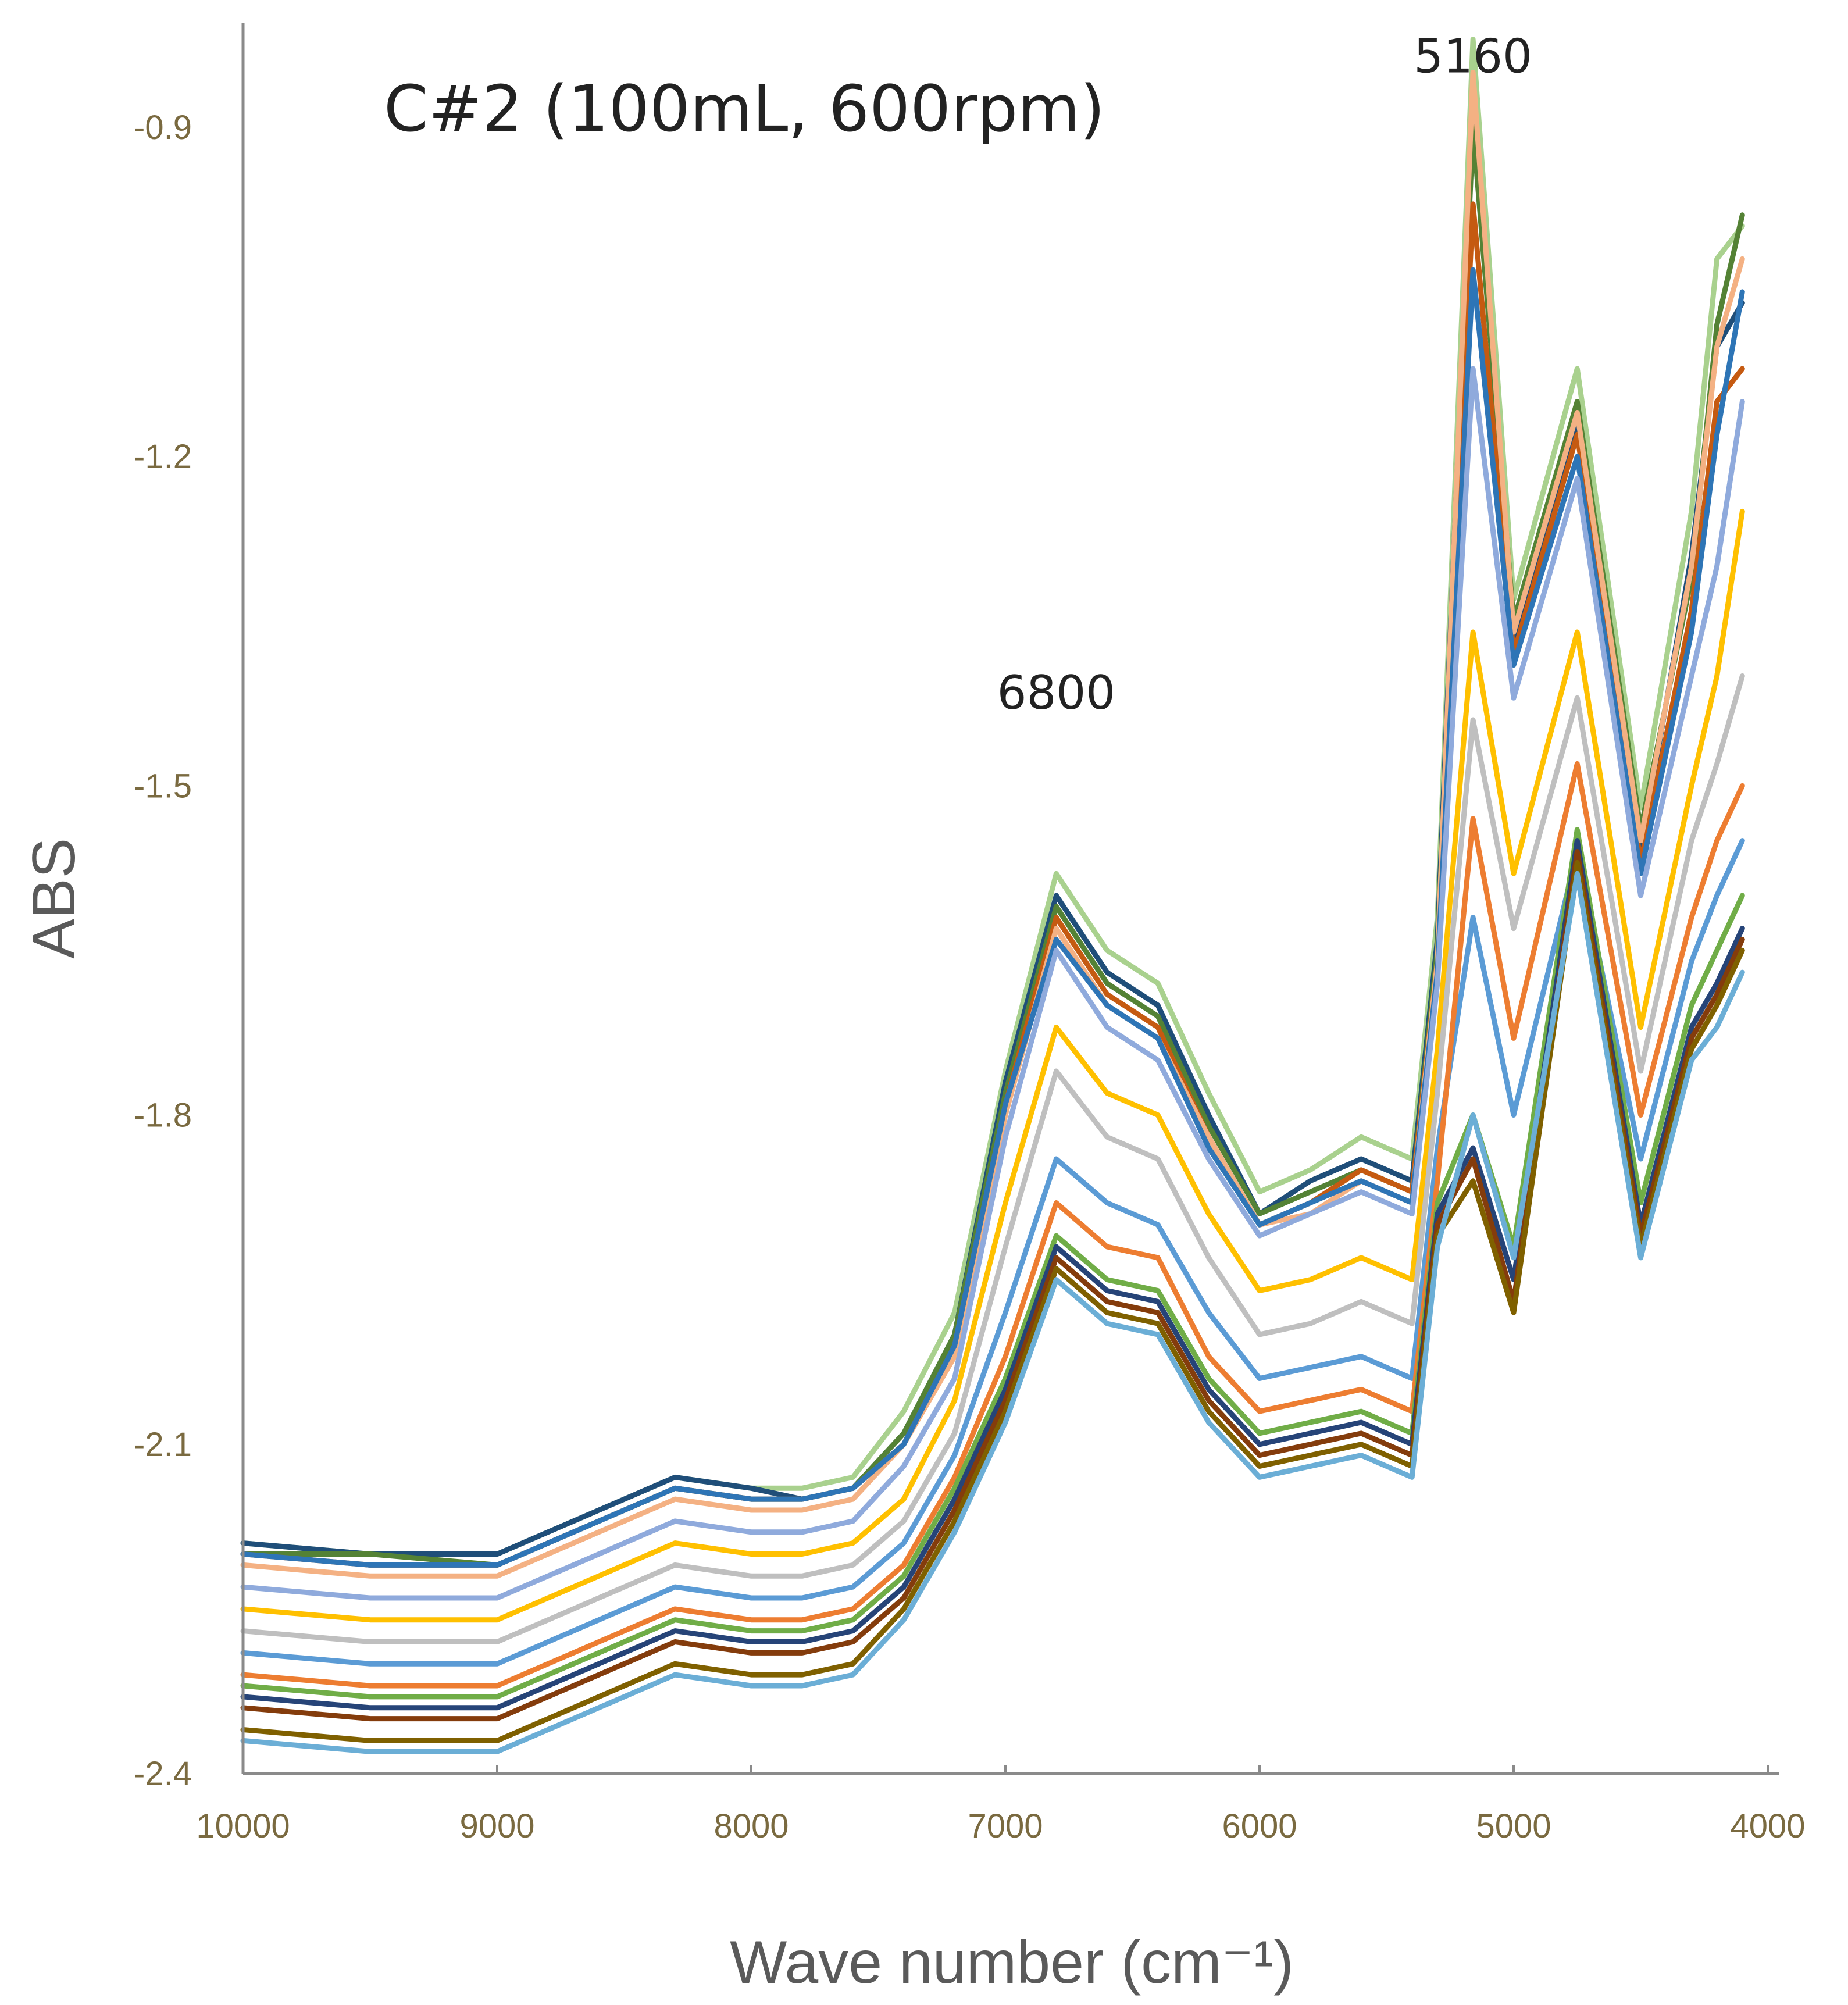 The image size is (1848, 2005). Describe the element at coordinates (163, 786) in the screenshot. I see `y-tick-label: -1.5` at that location.